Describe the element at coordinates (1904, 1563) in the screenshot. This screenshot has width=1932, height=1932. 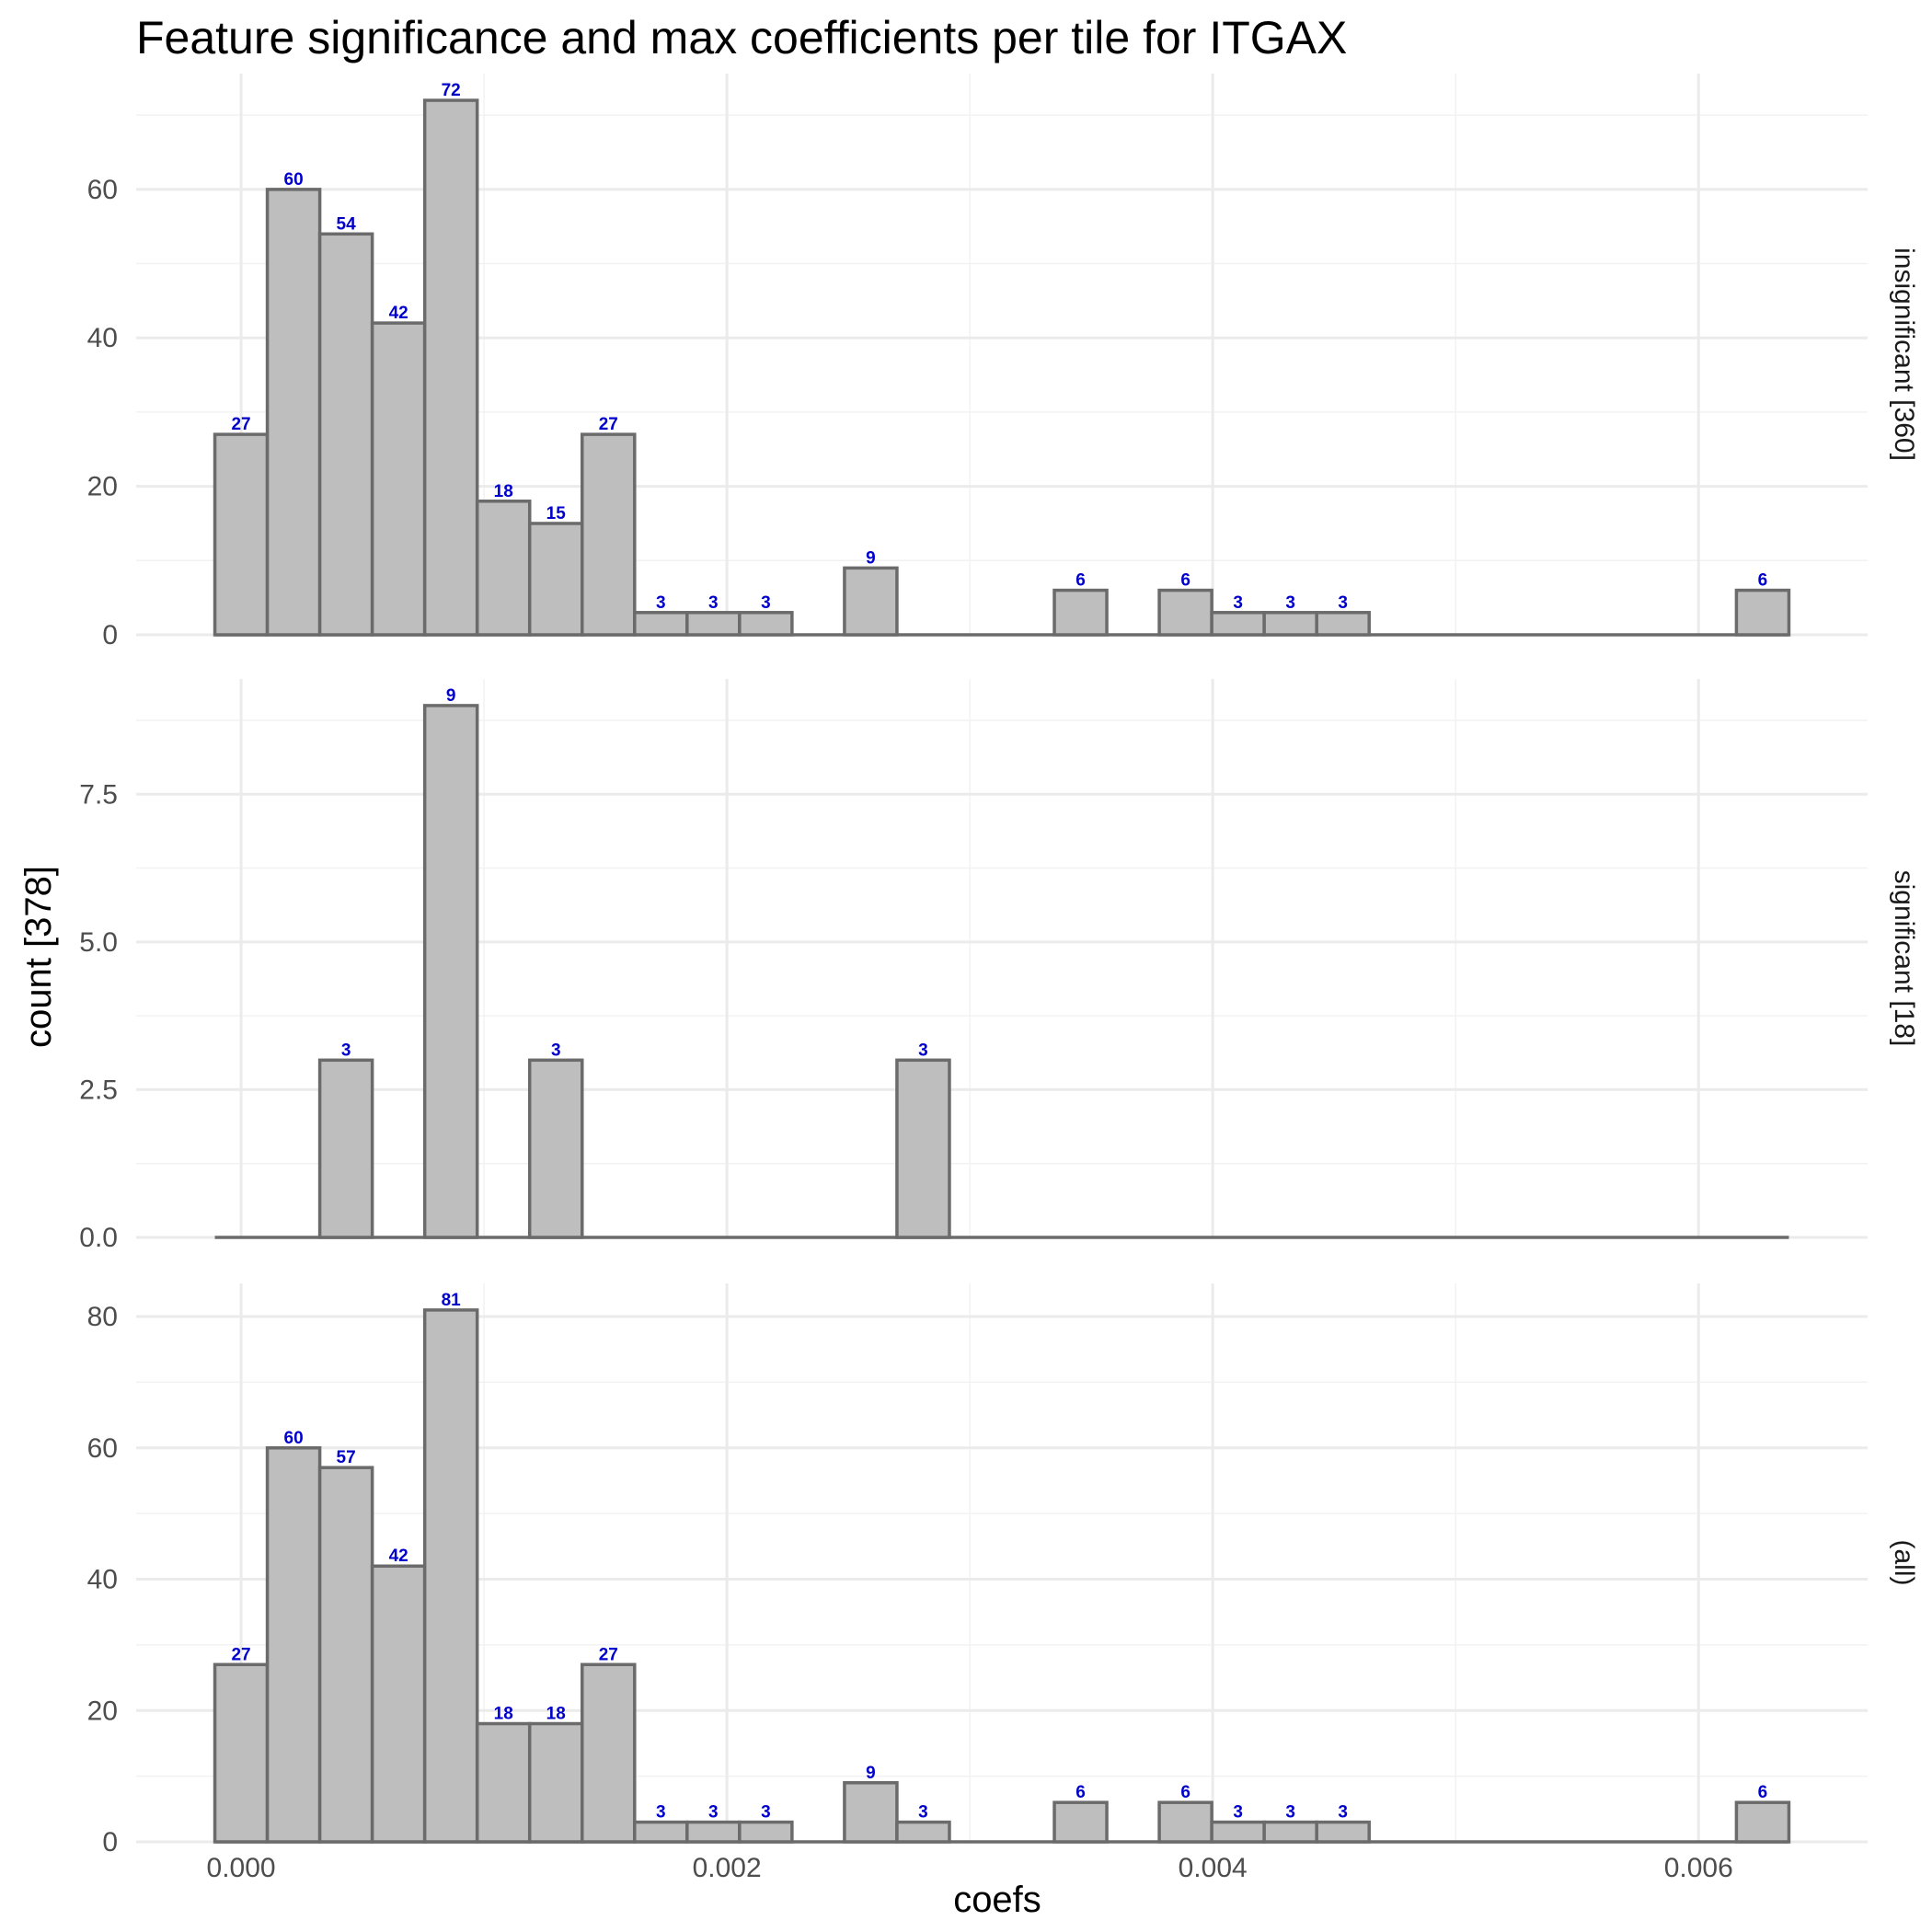
I see `facet-strip-label: (all)` at that location.